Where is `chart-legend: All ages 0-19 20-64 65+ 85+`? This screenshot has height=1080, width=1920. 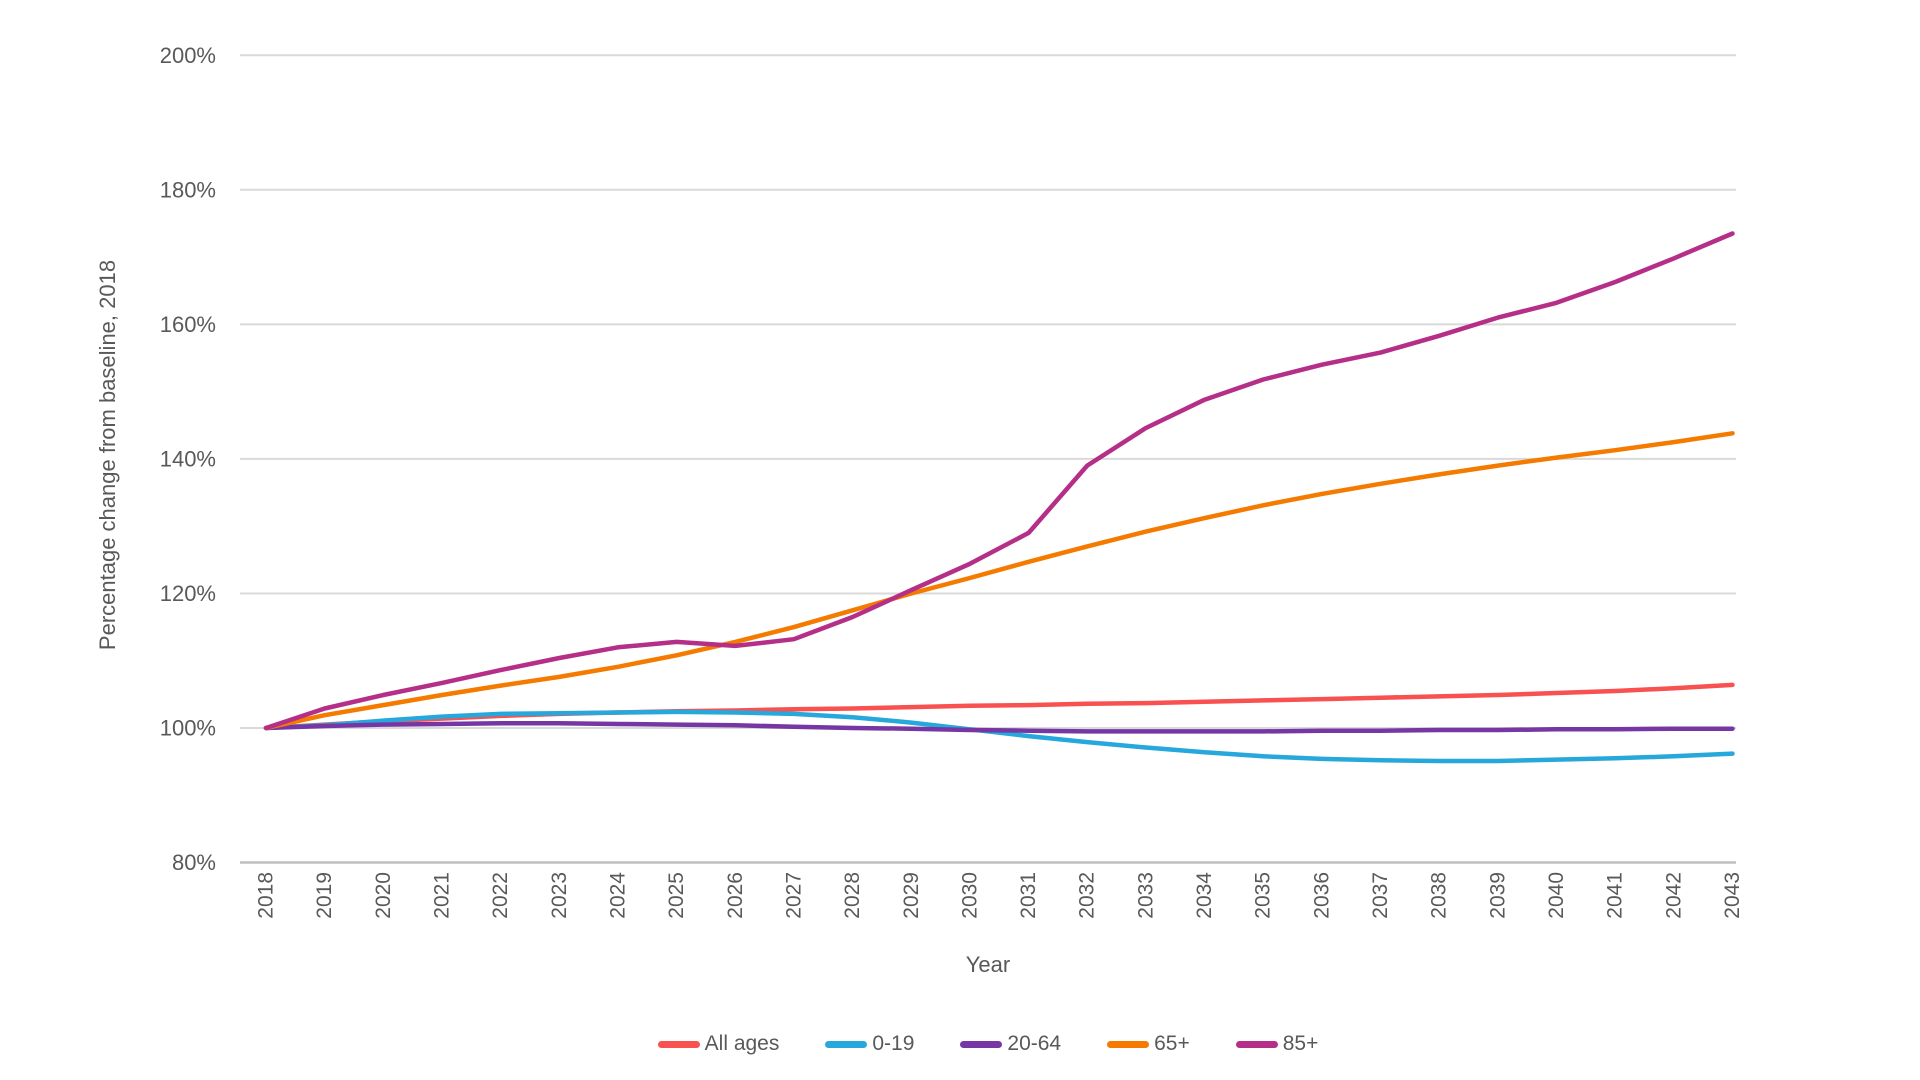 chart-legend: All ages 0-19 20-64 65+ 85+ is located at coordinates (988, 1044).